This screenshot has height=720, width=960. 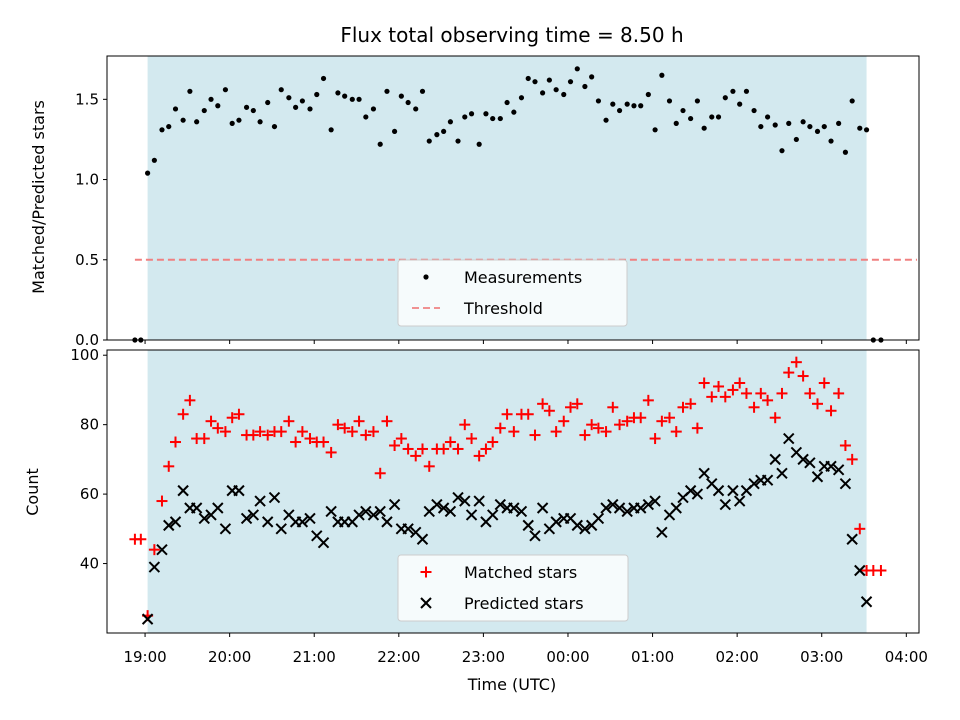 What do you see at coordinates (523, 277) in the screenshot?
I see `legend-label: Measurements` at bounding box center [523, 277].